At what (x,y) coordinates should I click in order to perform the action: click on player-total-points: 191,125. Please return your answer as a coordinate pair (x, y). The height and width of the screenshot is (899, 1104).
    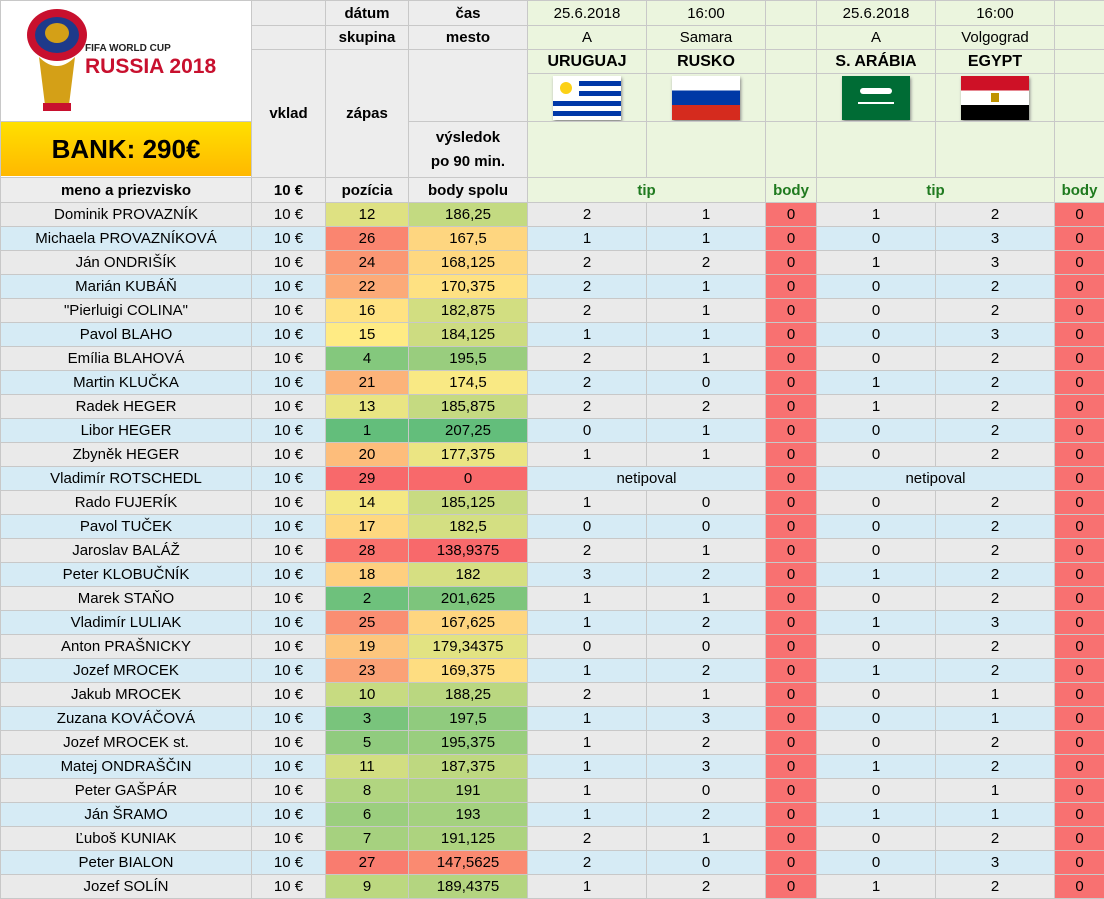
    Looking at the image, I should click on (468, 839).